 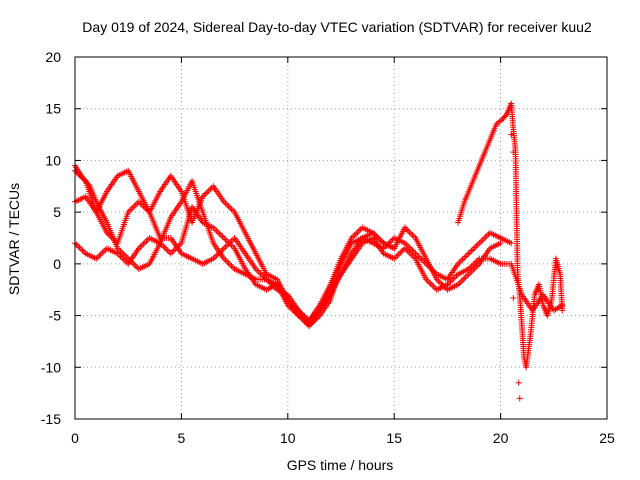 What do you see at coordinates (75, 438) in the screenshot?
I see `x-tick-label: 0` at bounding box center [75, 438].